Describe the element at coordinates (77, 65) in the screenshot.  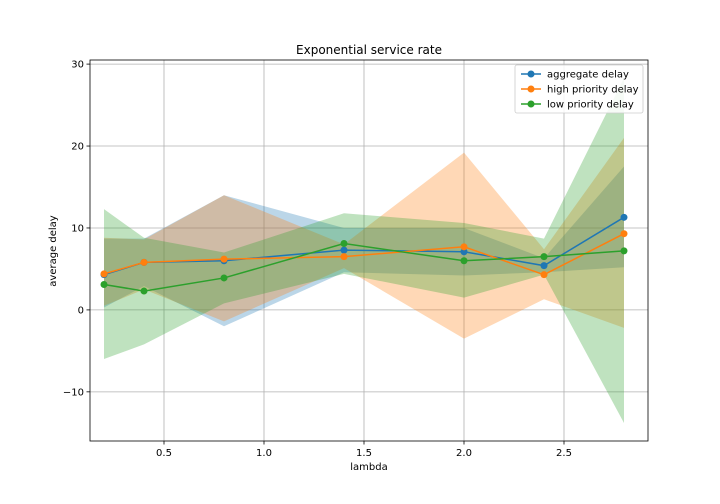
I see `y-tick-label: 30` at that location.